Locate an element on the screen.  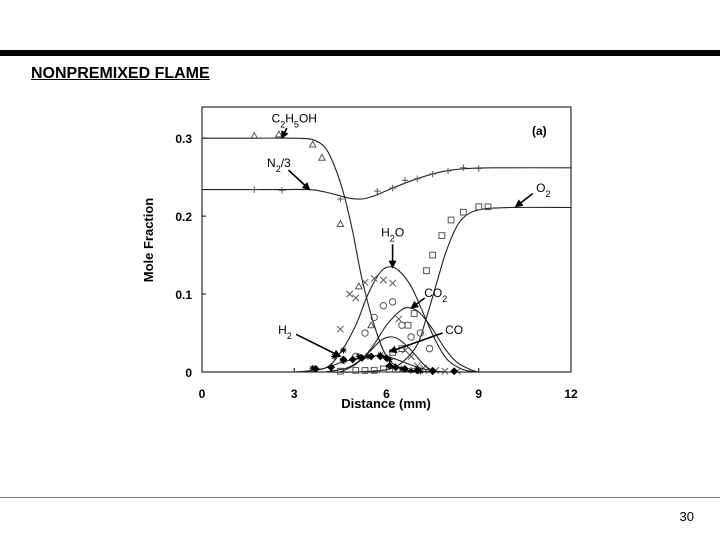
series-co2-line is located at coordinates (409, 339).